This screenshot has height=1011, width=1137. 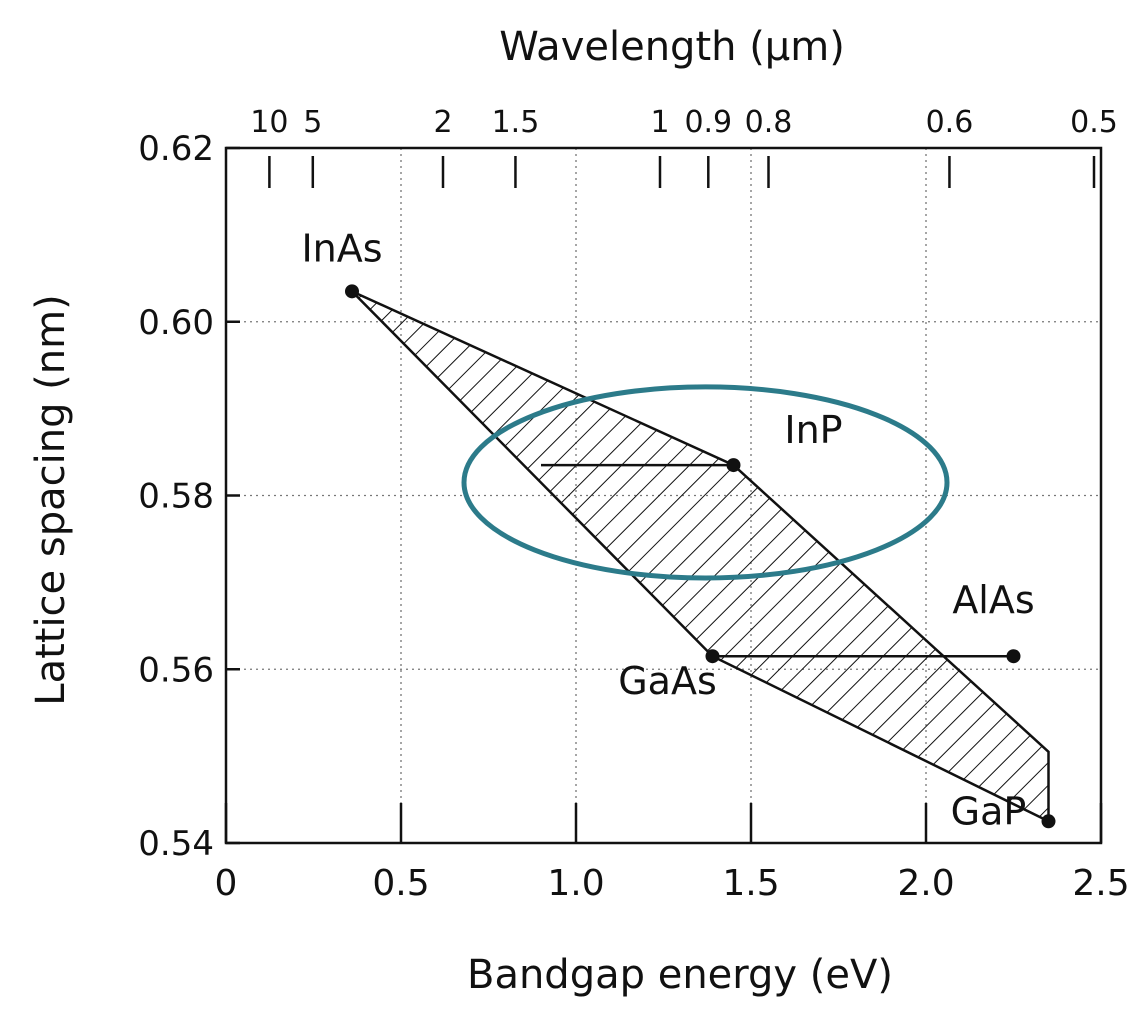 I want to click on point-label-inas: InAs, so click(x=341, y=248).